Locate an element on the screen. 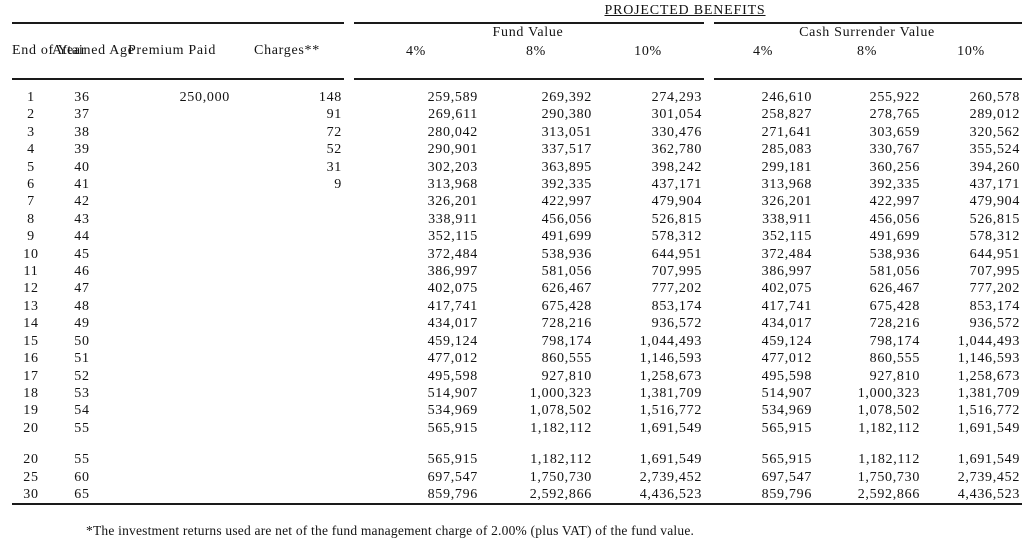 Image resolution: width=1026 pixels, height=547 pixels. page-title: PROJECTED BENEFITS is located at coordinates (685, 10).